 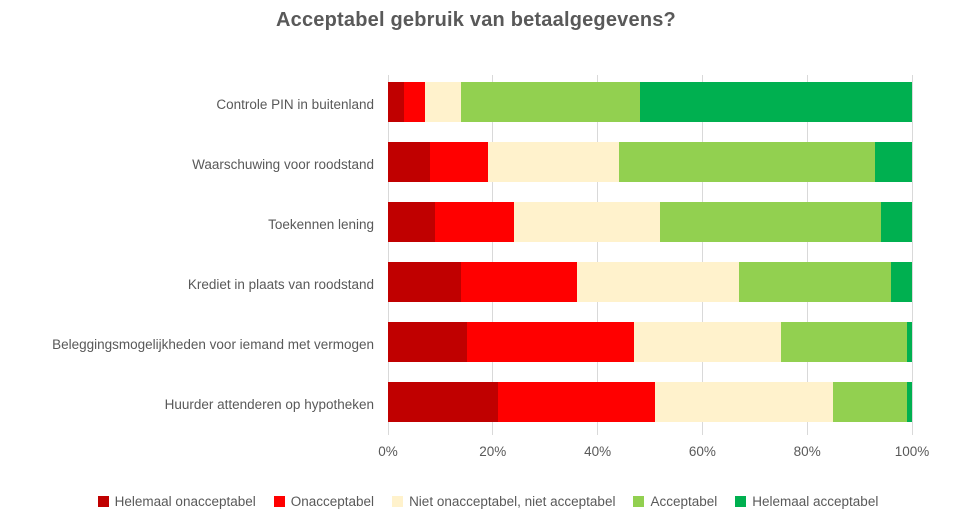 I want to click on legend-label: Niet onacceptabel, niet acceptabel, so click(x=512, y=501).